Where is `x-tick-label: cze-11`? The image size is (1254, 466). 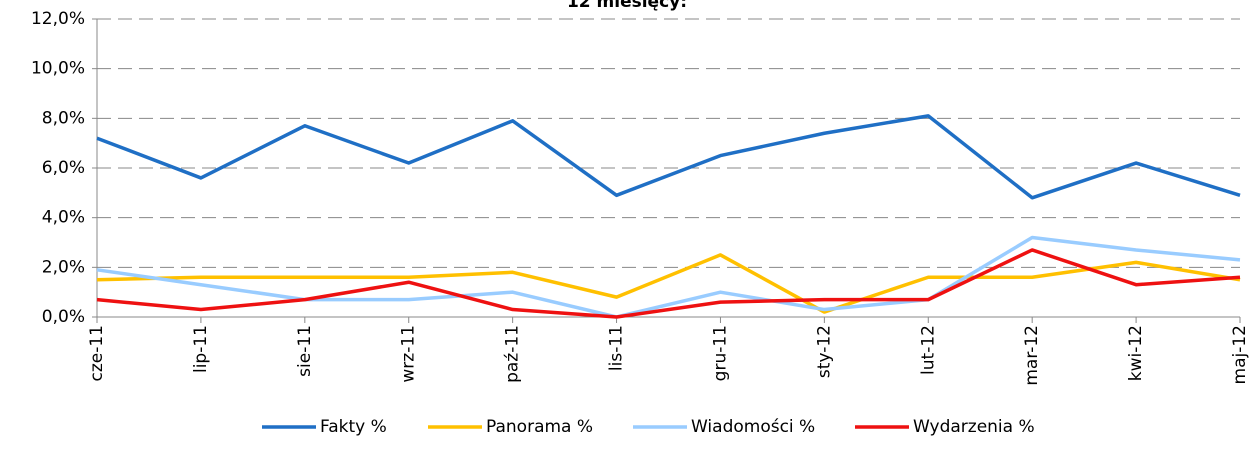
x-tick-label: cze-11 is located at coordinates (97, 353).